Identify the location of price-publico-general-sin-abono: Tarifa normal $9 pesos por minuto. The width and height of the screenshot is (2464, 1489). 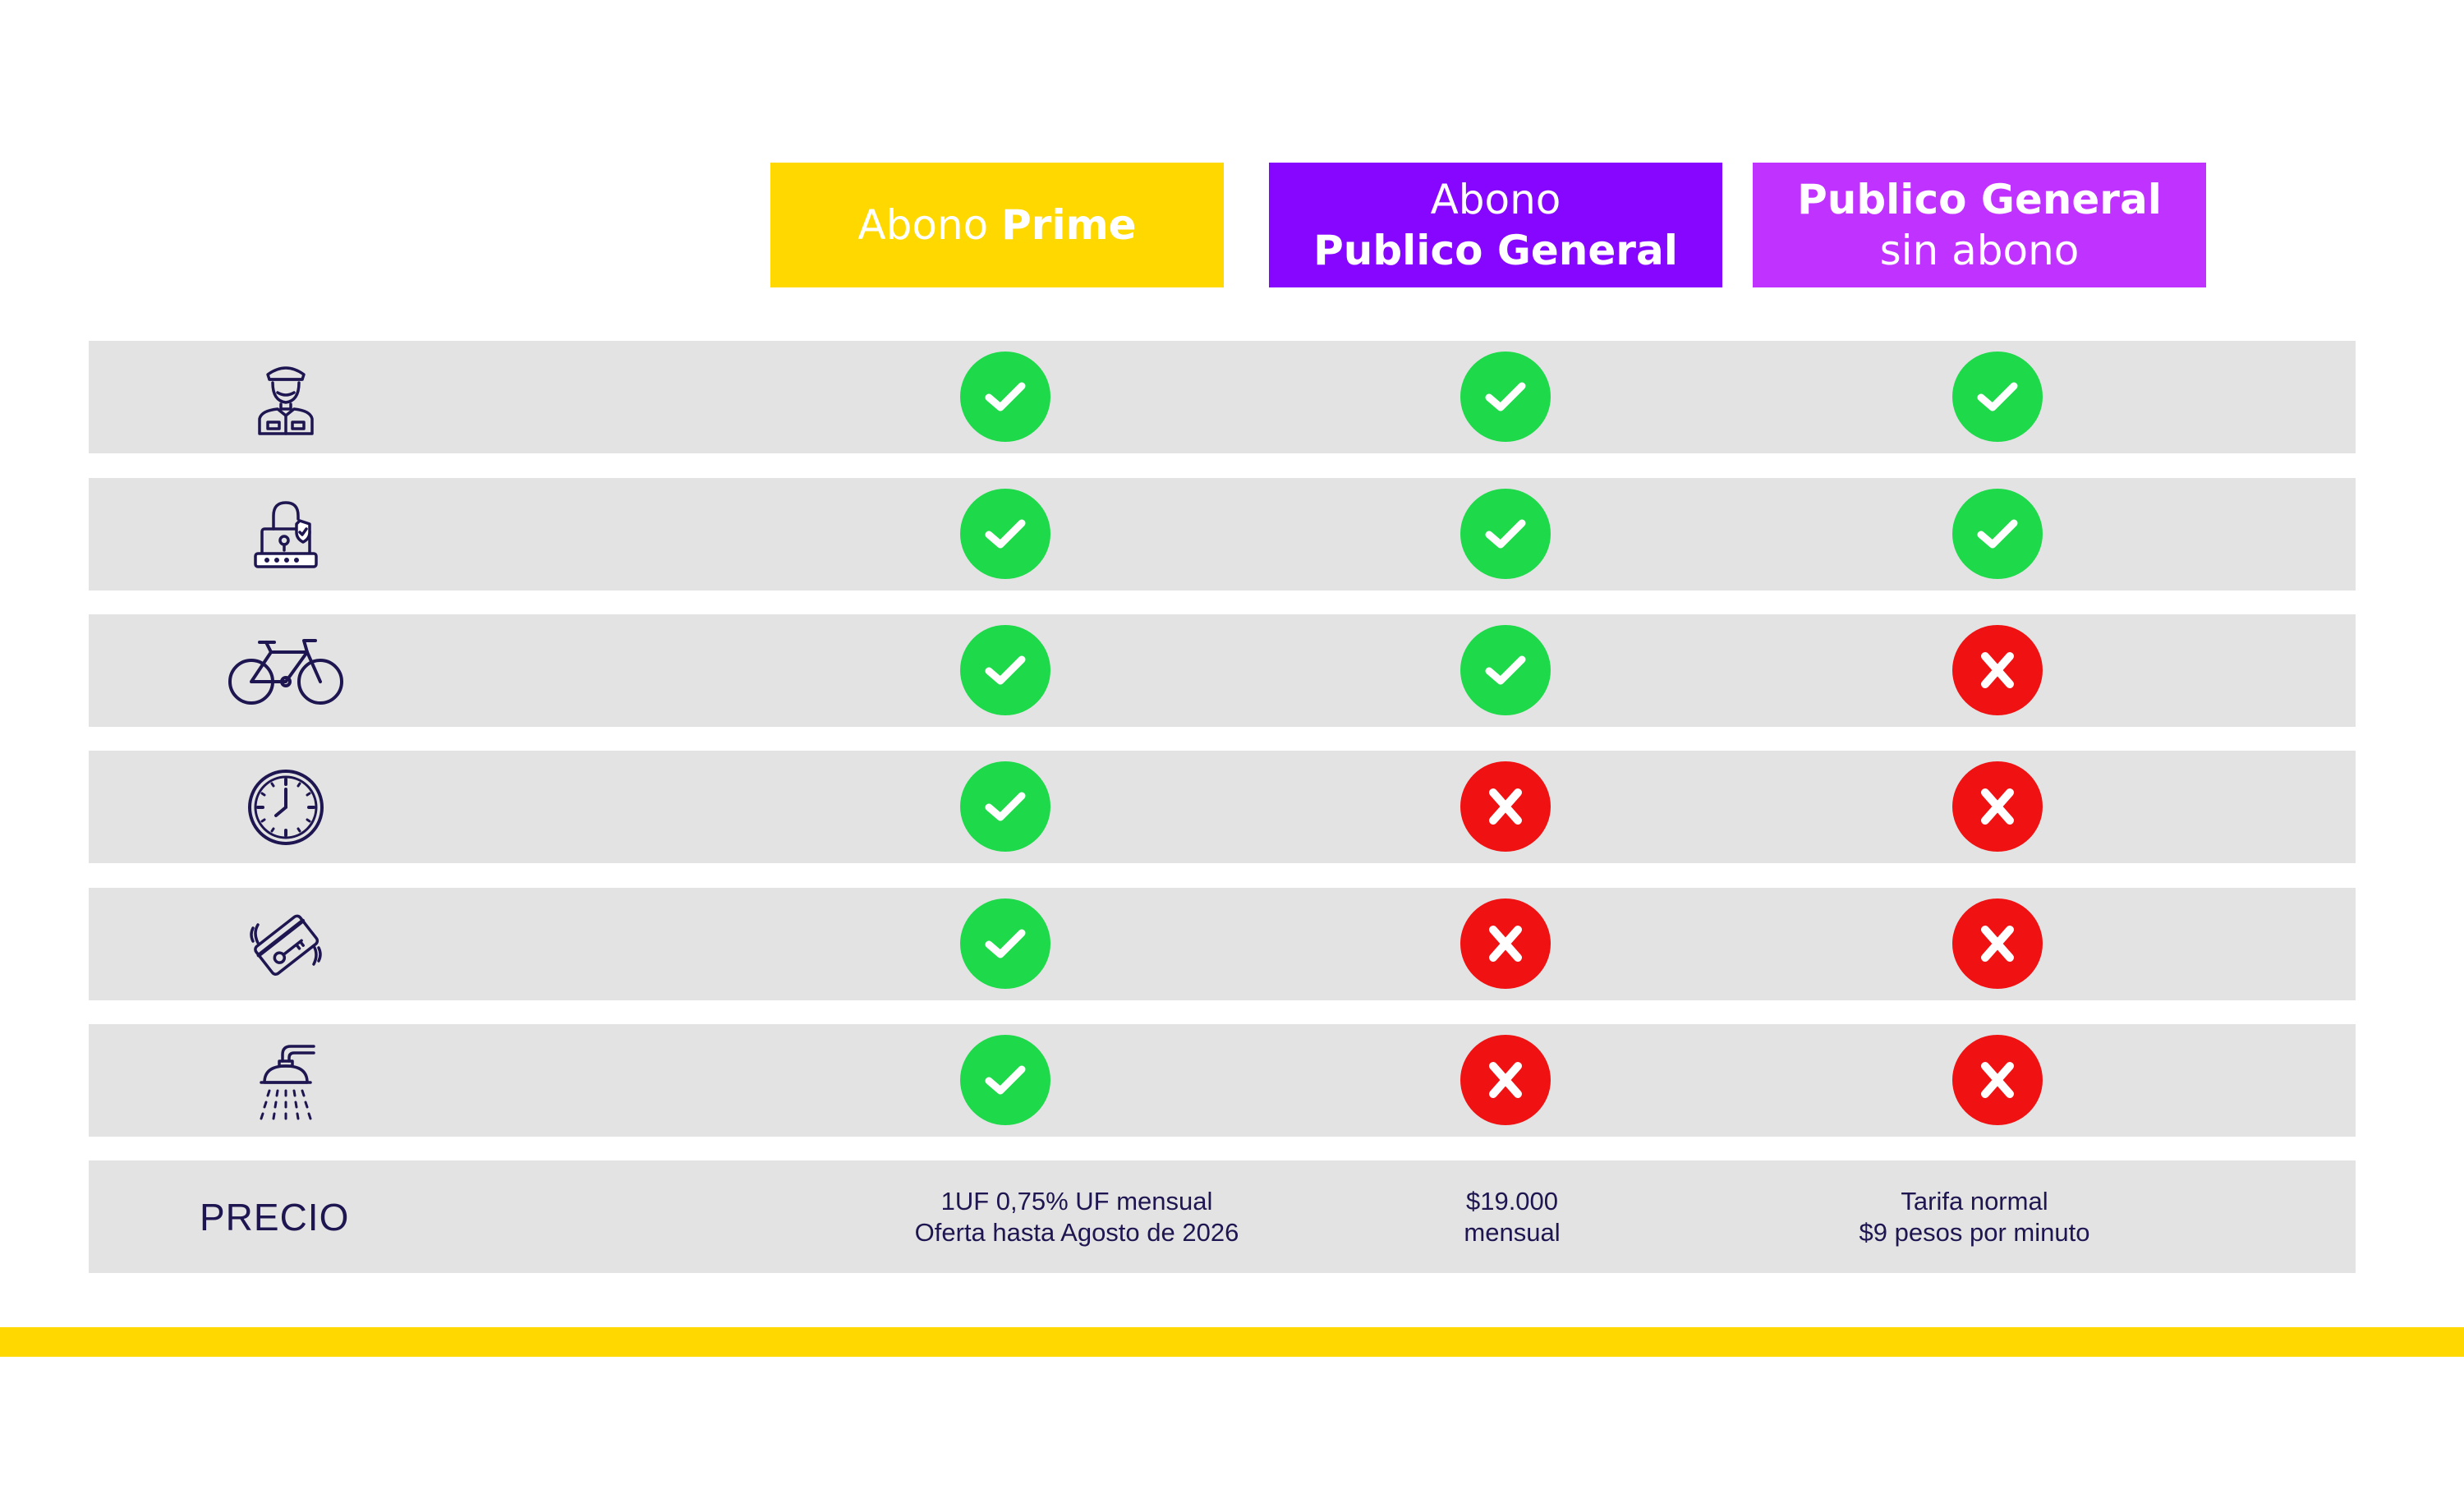
(1974, 1216).